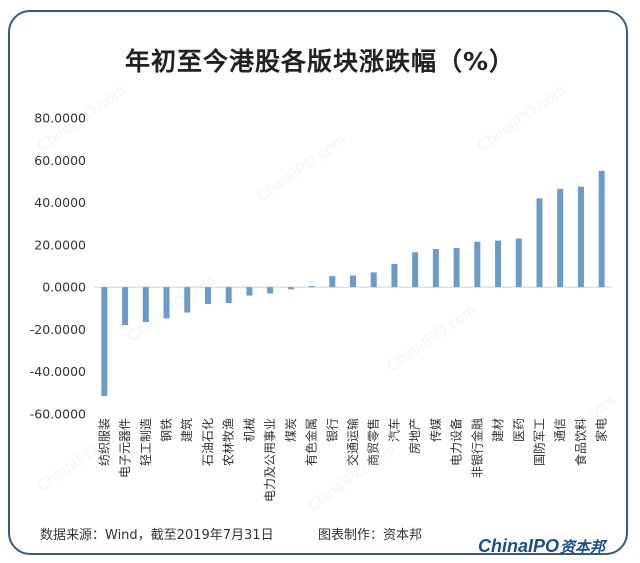 This screenshot has height=563, width=640. Describe the element at coordinates (60, 160) in the screenshot. I see `y-tick-label: 60.0000` at that location.